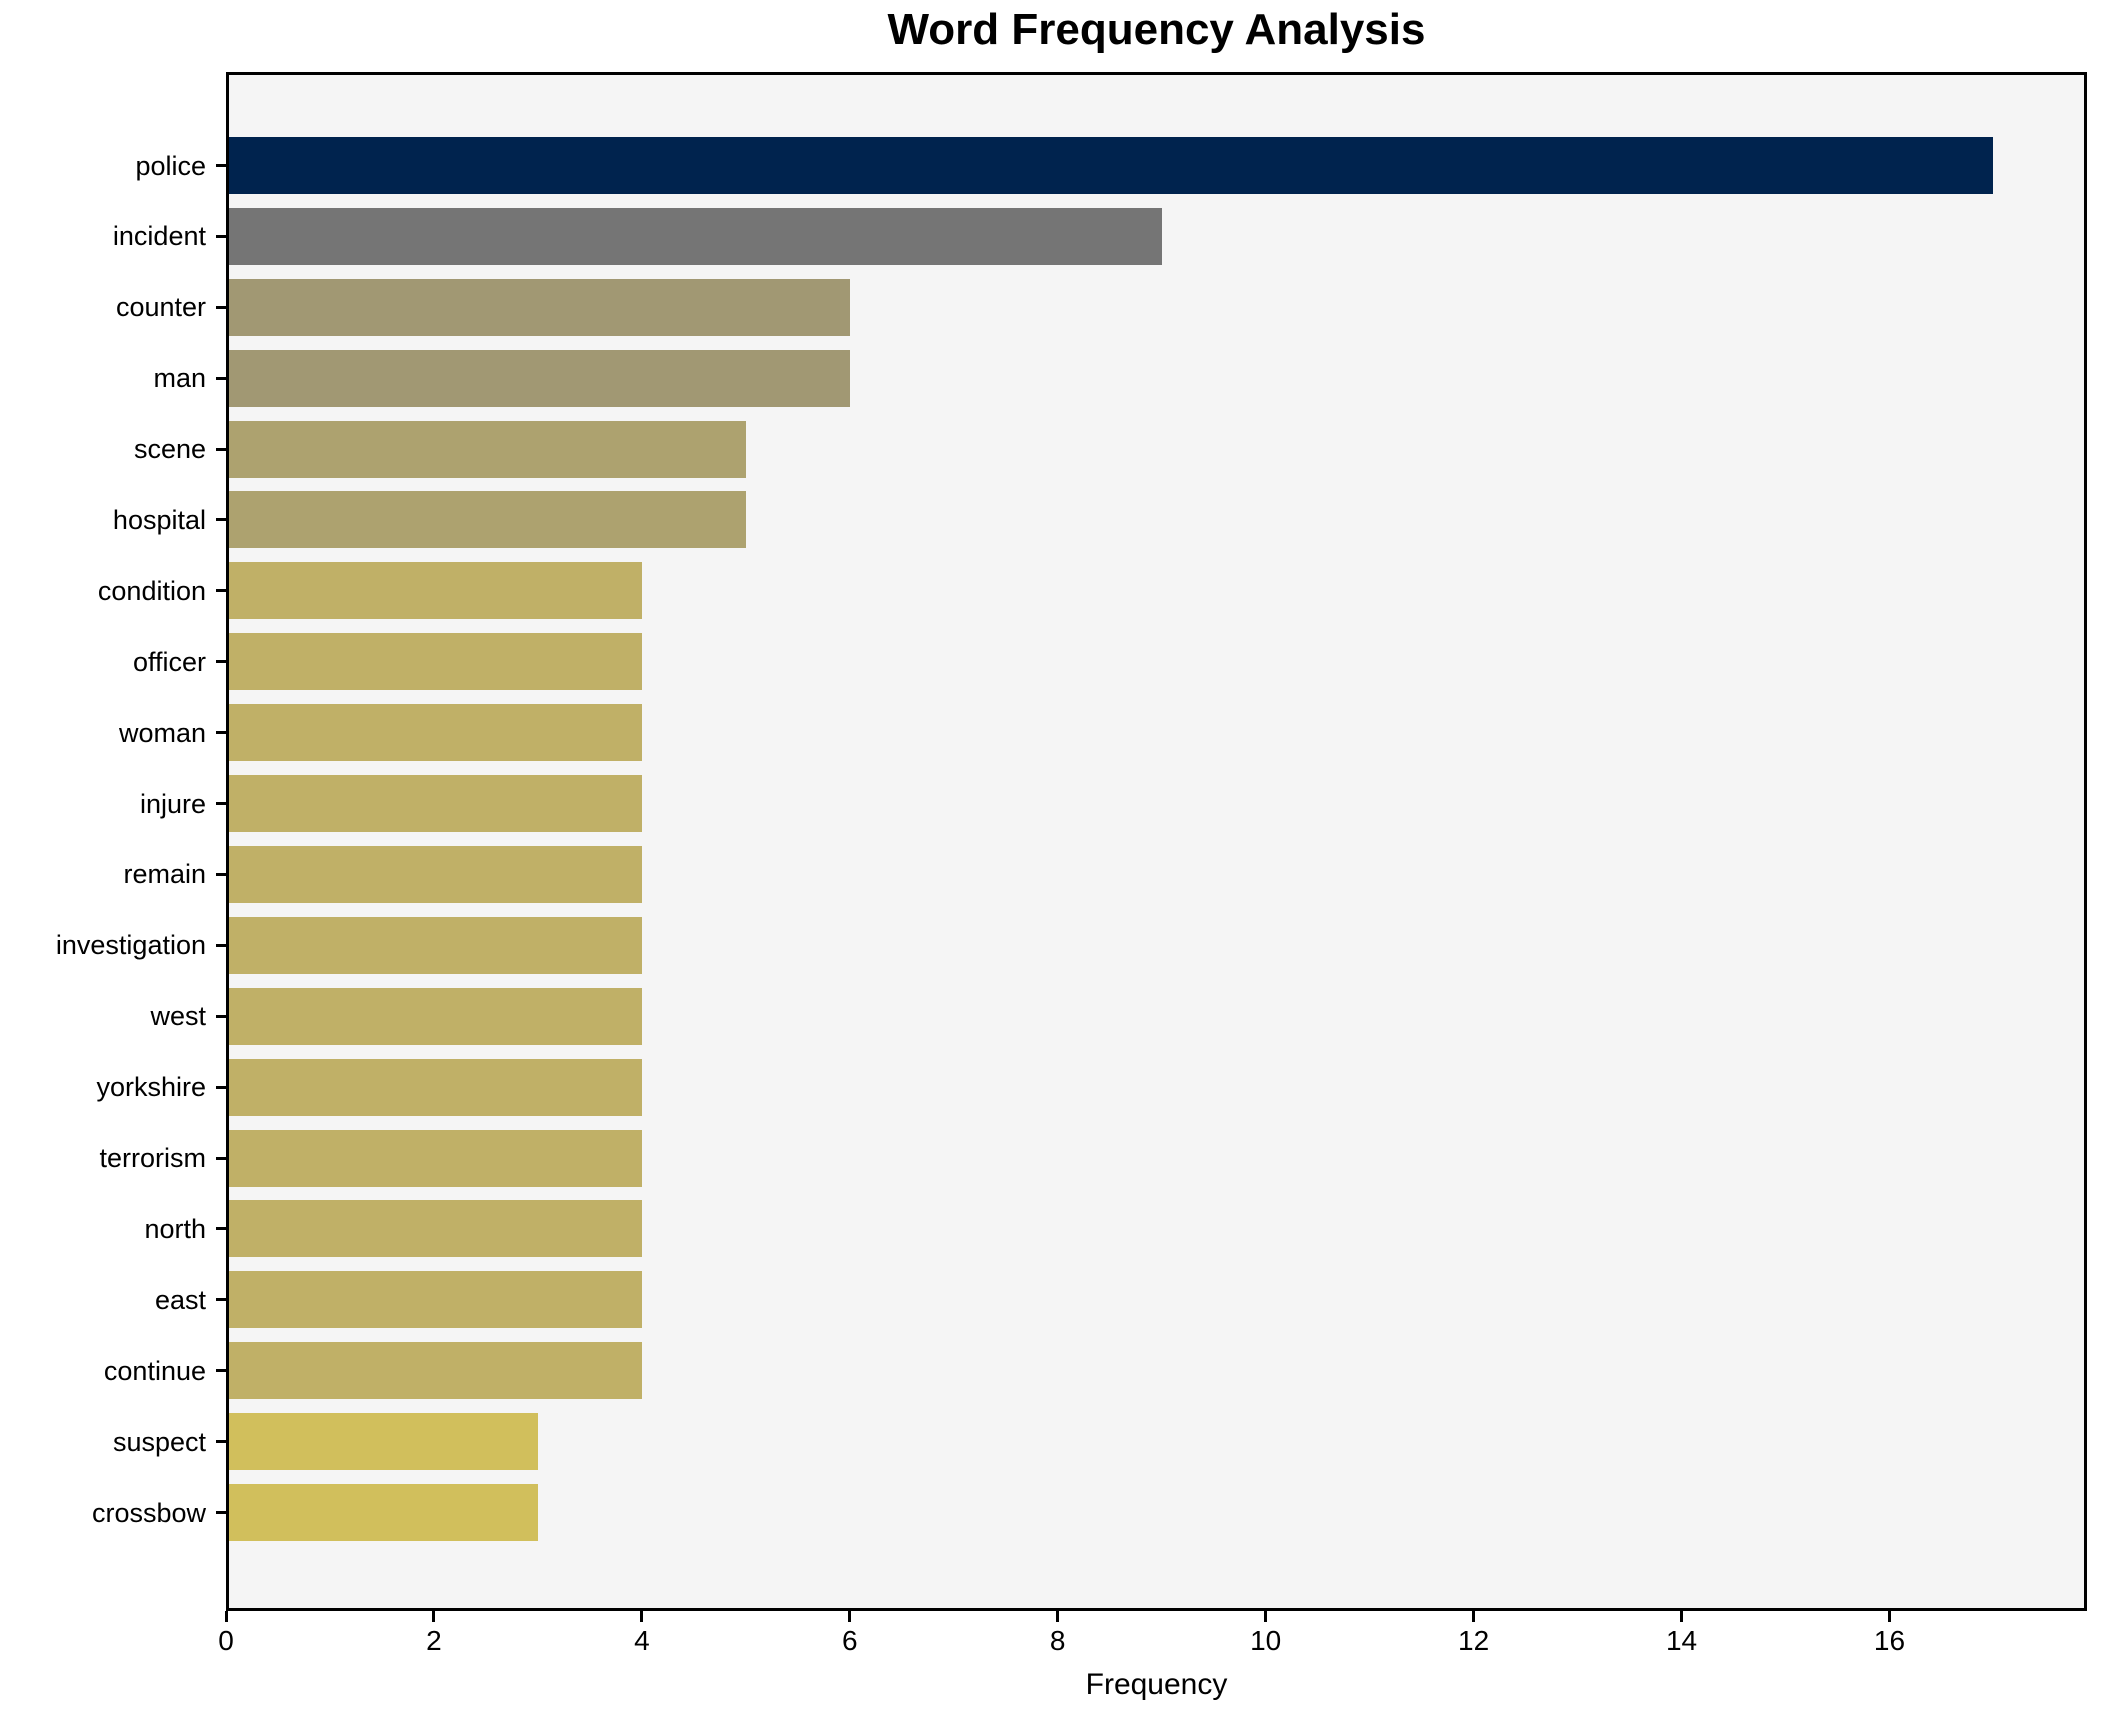 The image size is (2104, 1722). Describe the element at coordinates (1110, 165) in the screenshot. I see `bar-police` at that location.